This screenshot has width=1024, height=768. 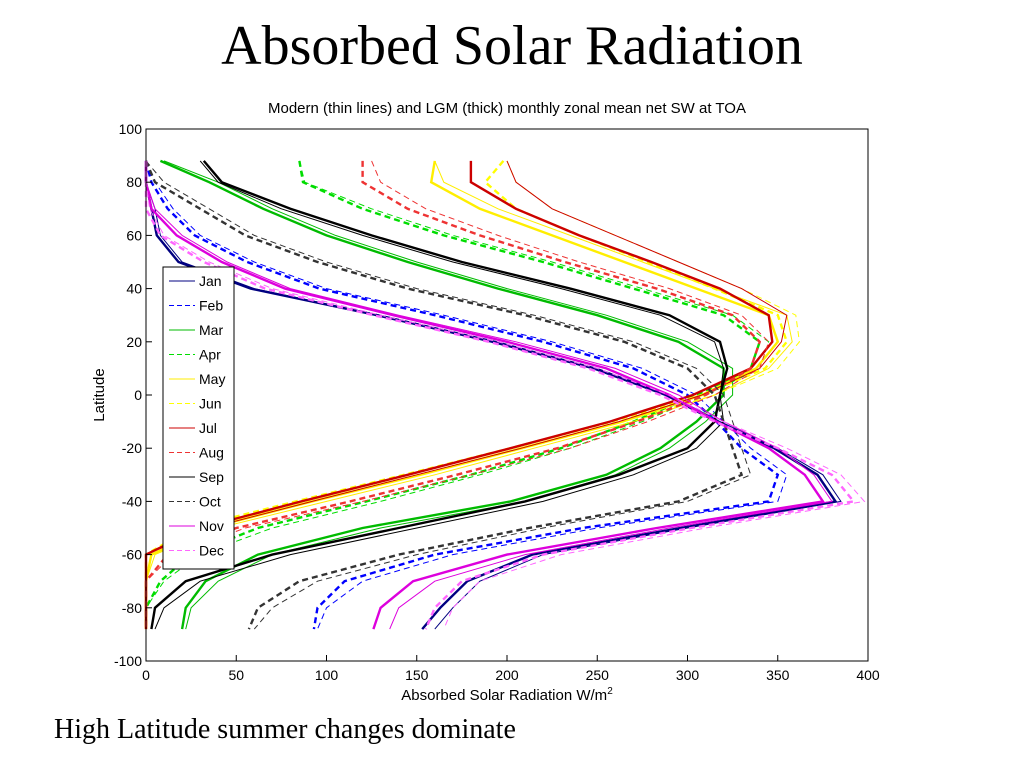 I want to click on slide-title: Absorbed Solar Radiation, so click(x=512, y=46).